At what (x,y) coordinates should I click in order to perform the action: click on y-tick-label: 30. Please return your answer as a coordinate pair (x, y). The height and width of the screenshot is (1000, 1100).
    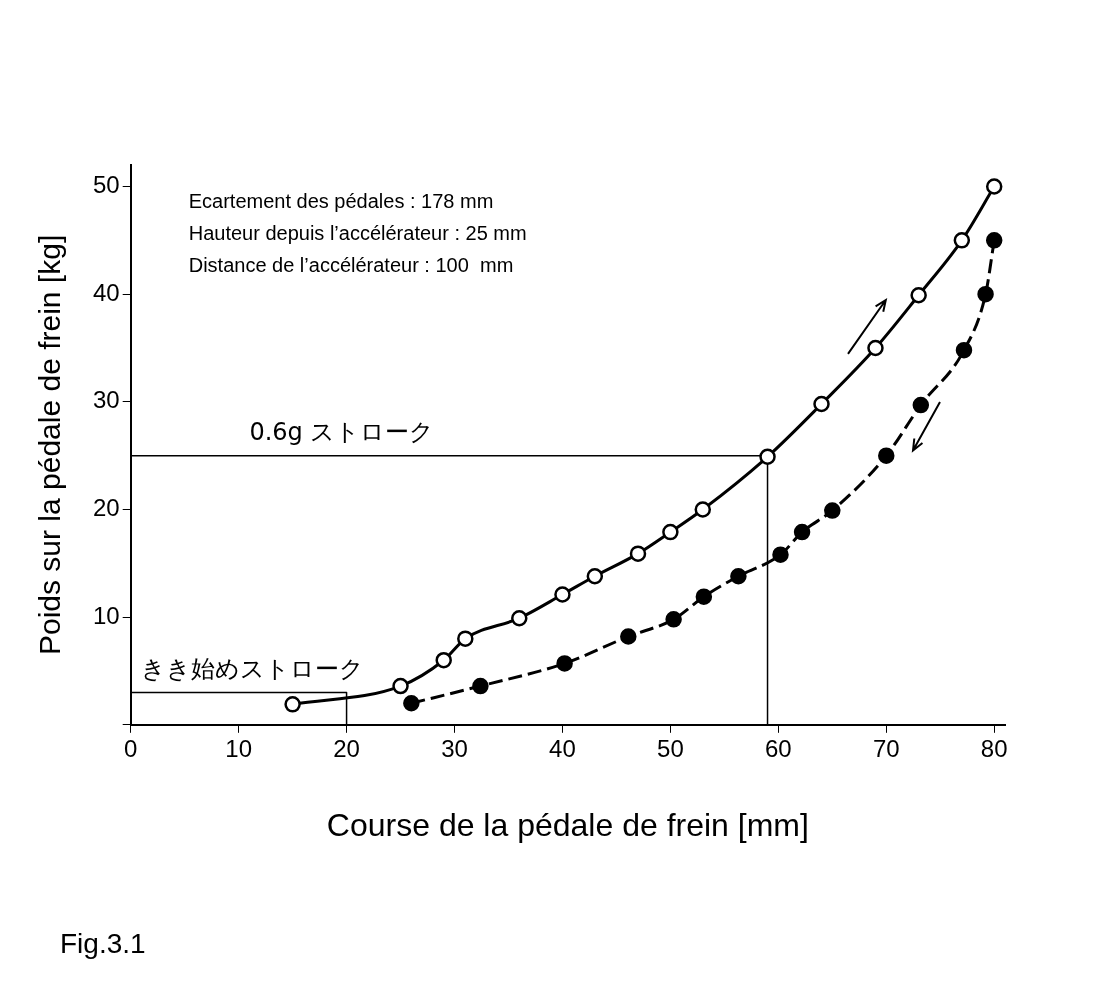
    Looking at the image, I should click on (106, 400).